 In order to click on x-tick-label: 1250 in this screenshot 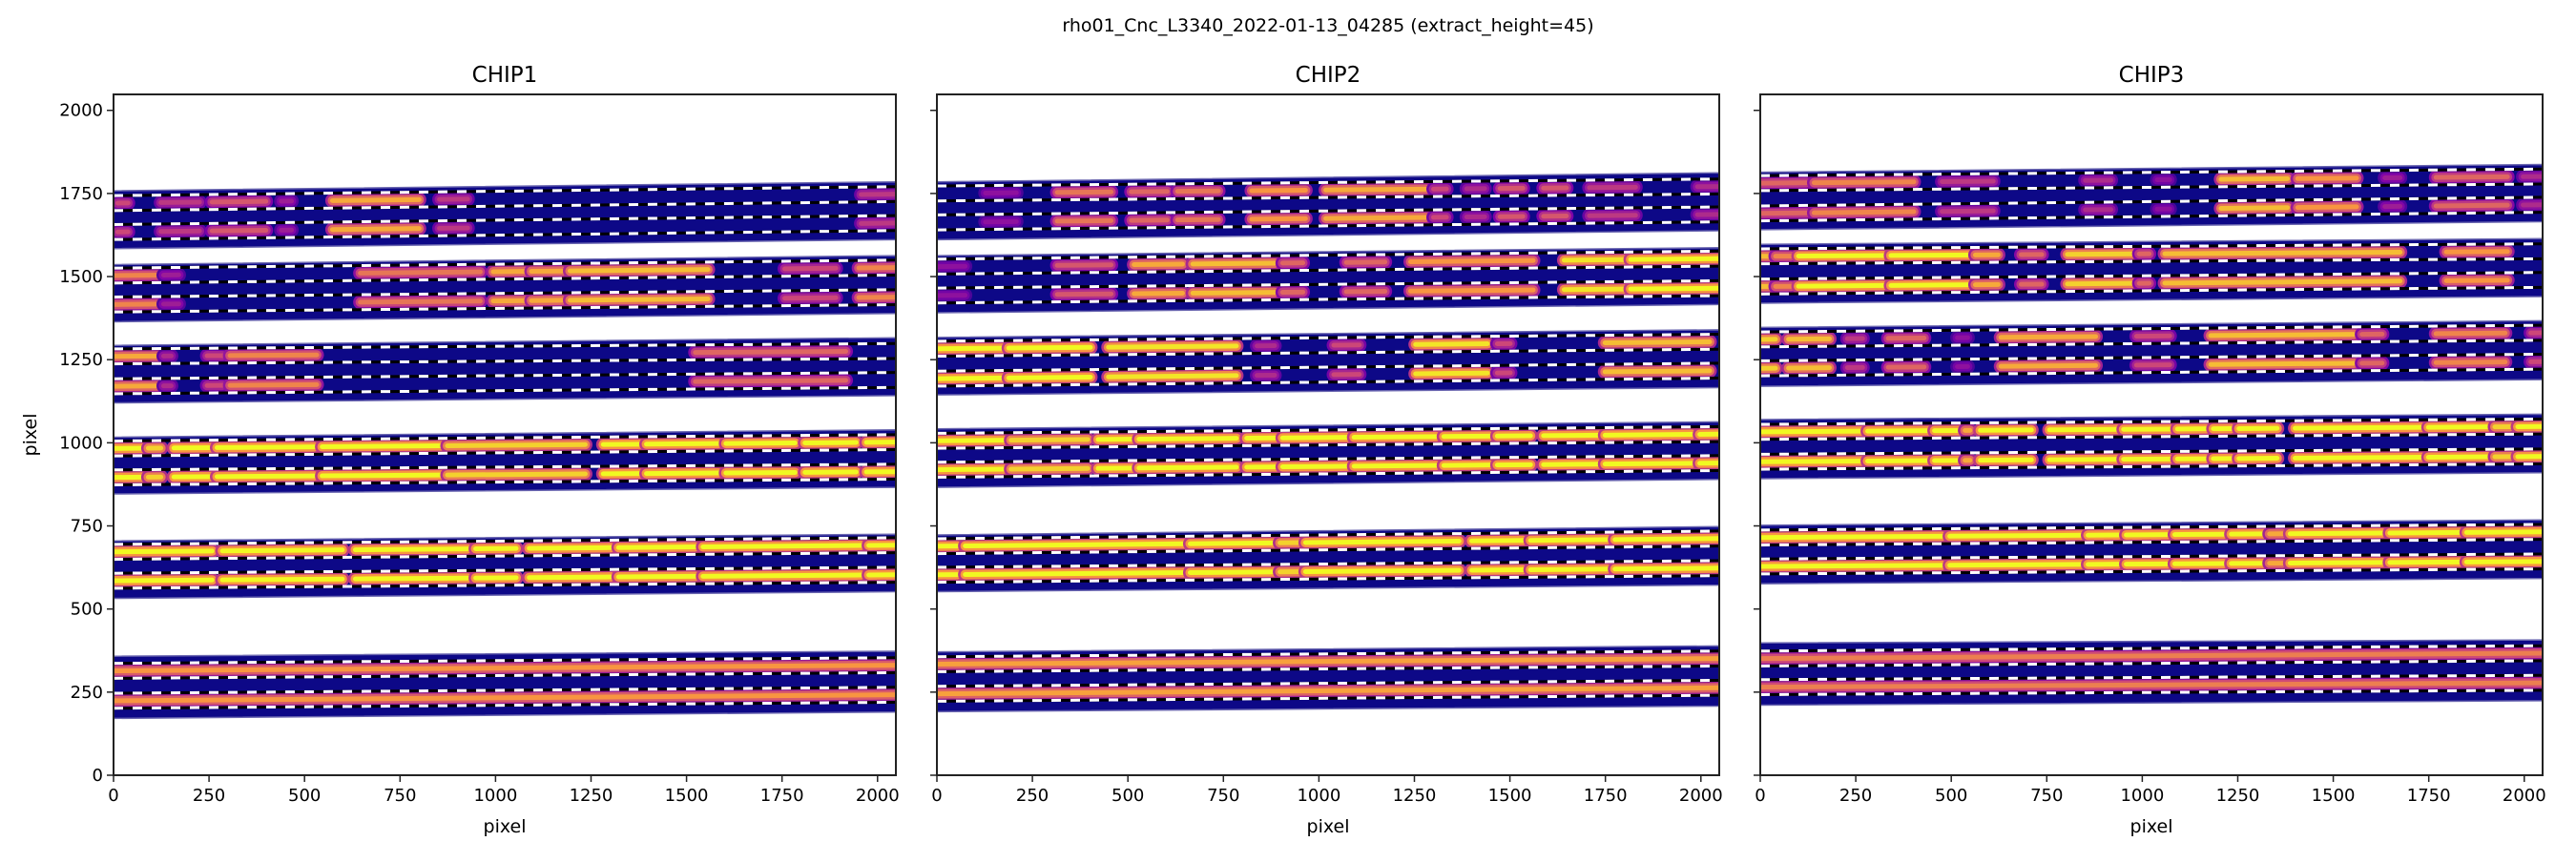, I will do `click(2238, 796)`.